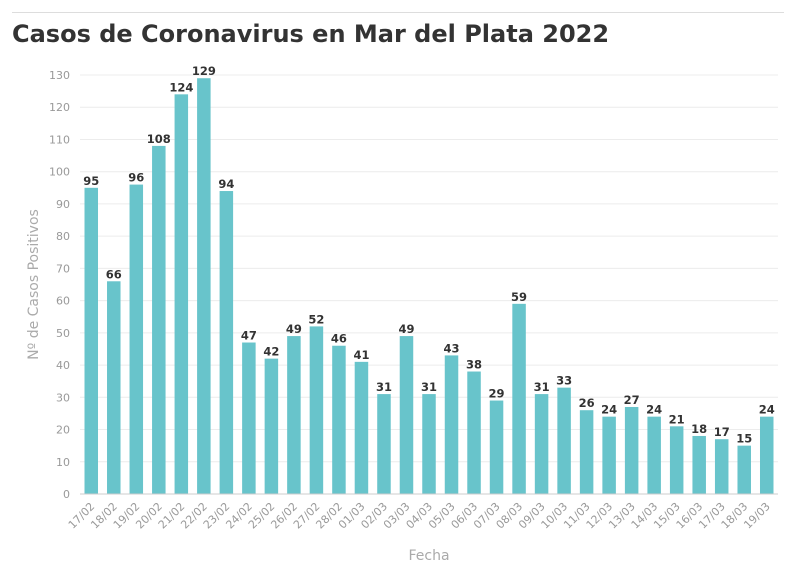  Describe the element at coordinates (59, 172) in the screenshot. I see `y-tick-label: 100` at that location.